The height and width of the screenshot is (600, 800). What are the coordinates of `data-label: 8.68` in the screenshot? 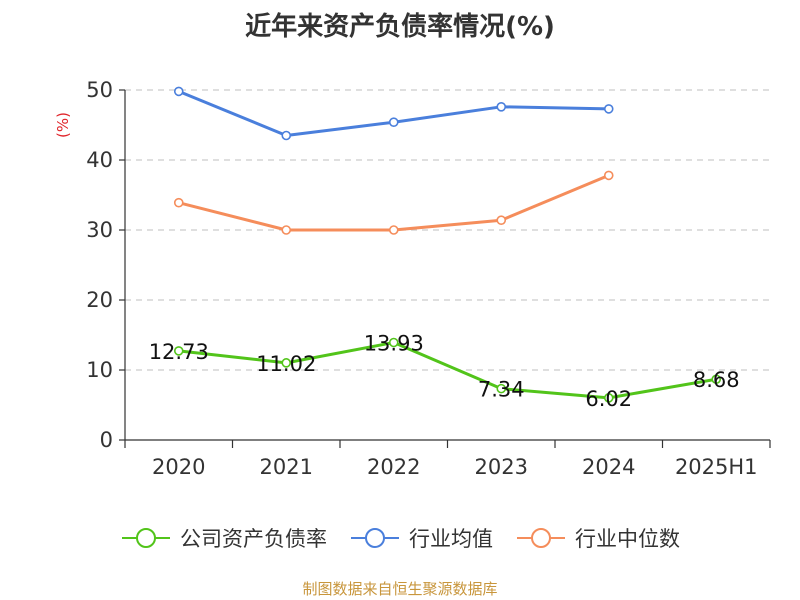 It's located at (716, 380).